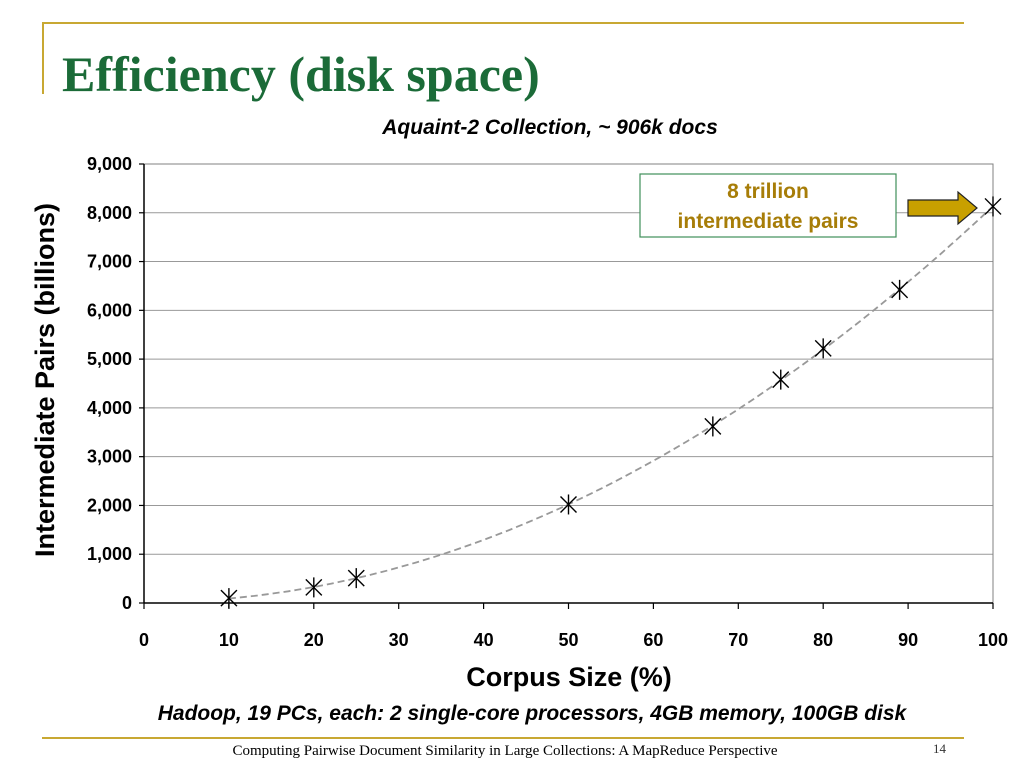 The width and height of the screenshot is (1024, 768). What do you see at coordinates (942, 208) in the screenshot?
I see `annotation-arrow-icon` at bounding box center [942, 208].